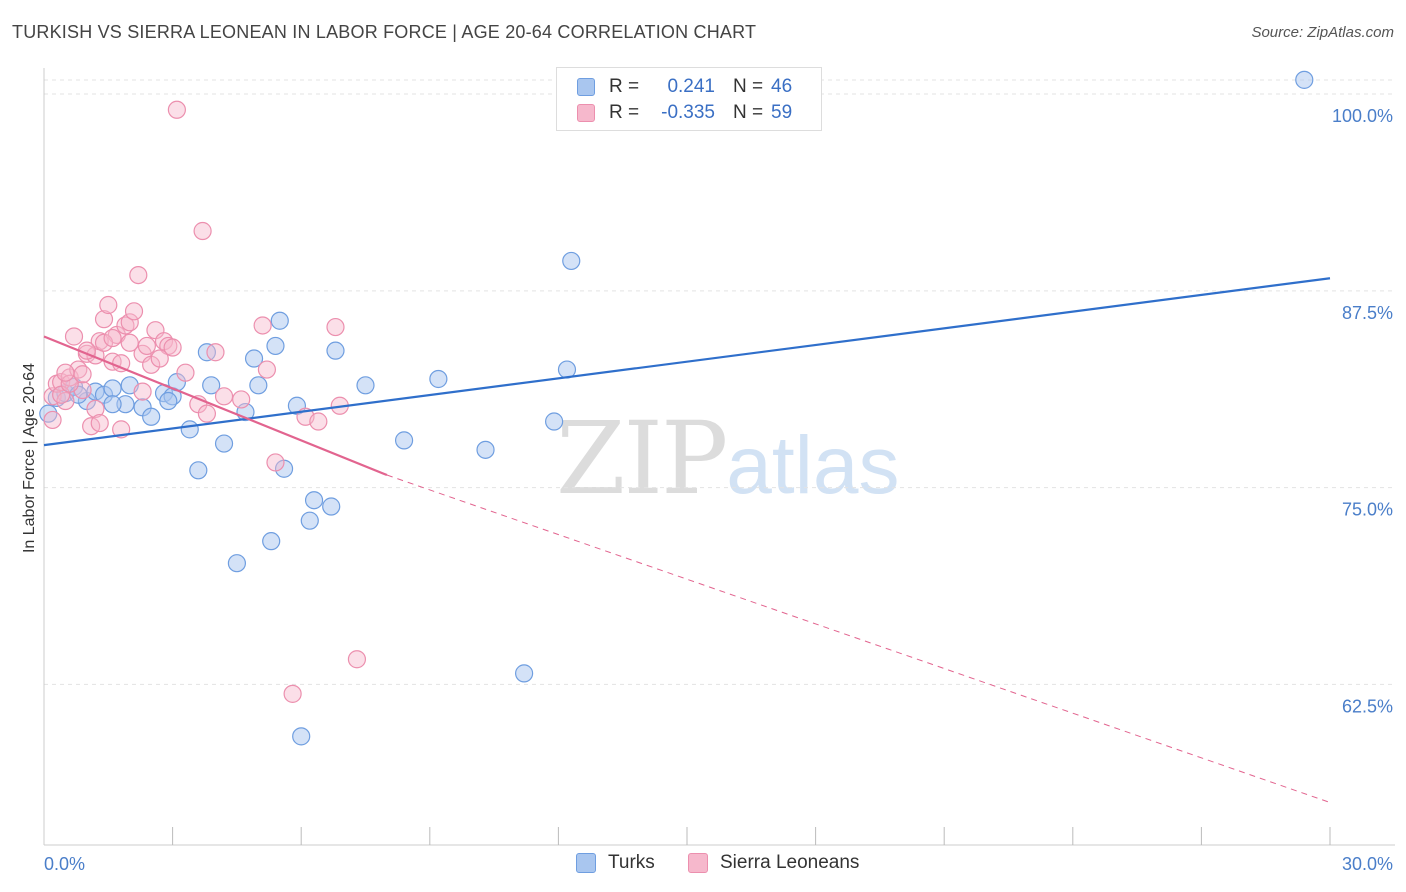 The image size is (1406, 892). I want to click on legend-row-turks: R = 0.241 N = 46, so click(684, 87).